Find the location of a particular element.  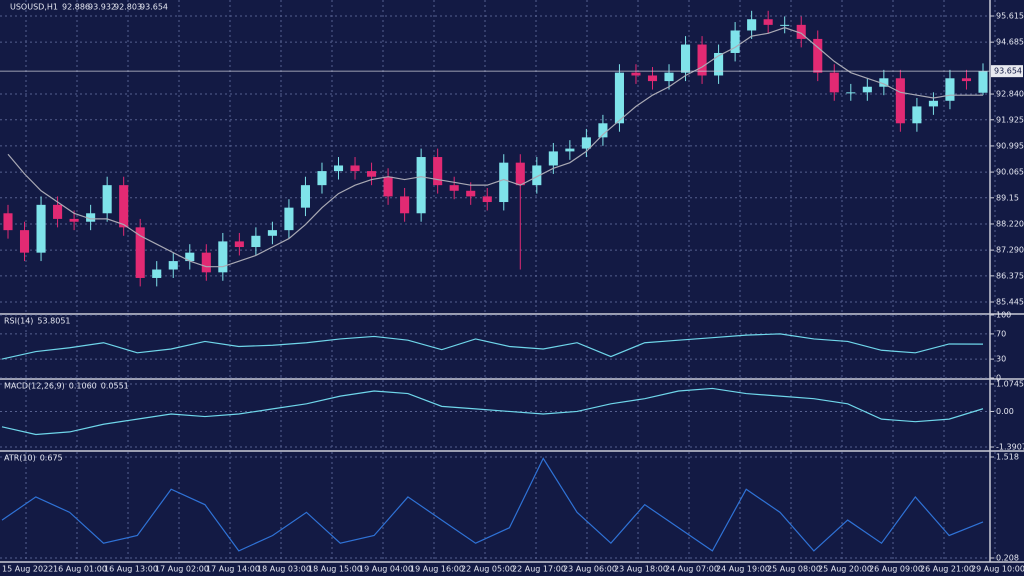

y-tick-label: 94.685 is located at coordinates (1010, 42).